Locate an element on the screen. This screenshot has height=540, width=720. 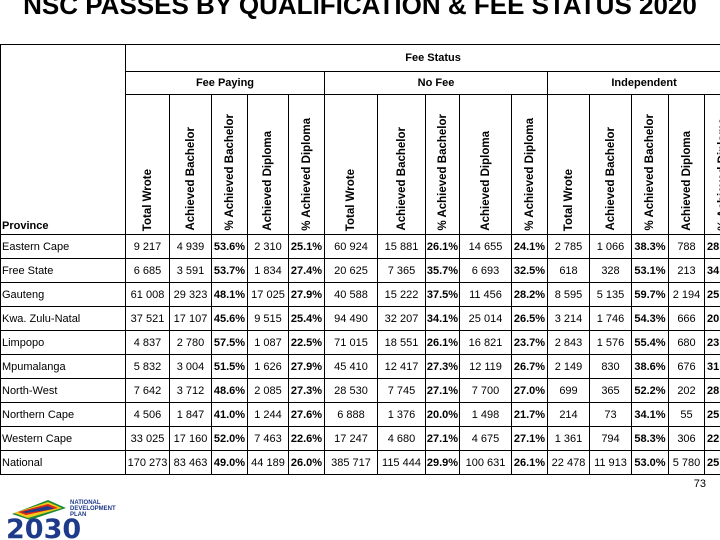
percent-cell: 27.6% is located at coordinates (306, 414).